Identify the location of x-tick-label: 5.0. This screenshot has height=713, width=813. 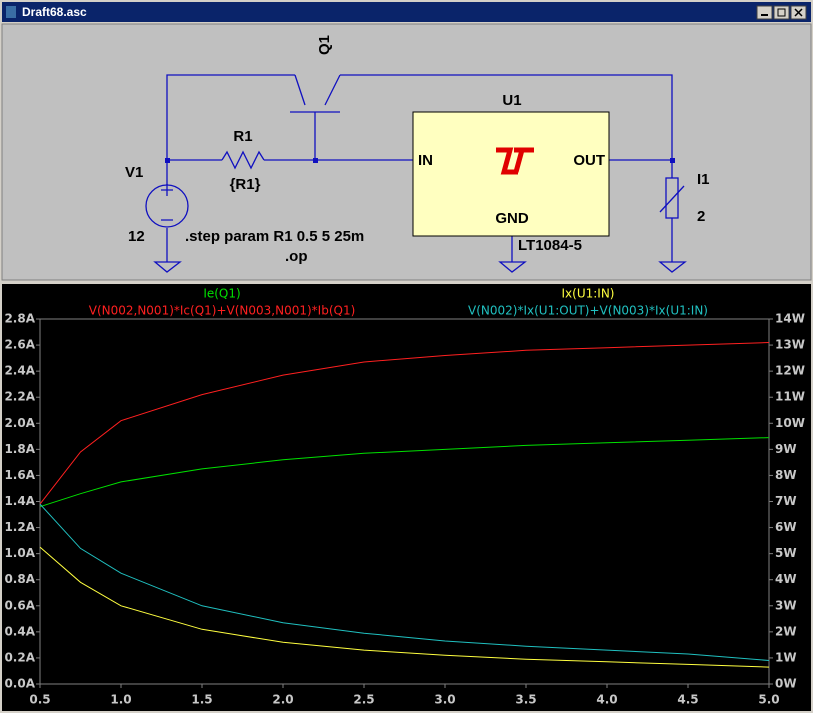
(768, 700).